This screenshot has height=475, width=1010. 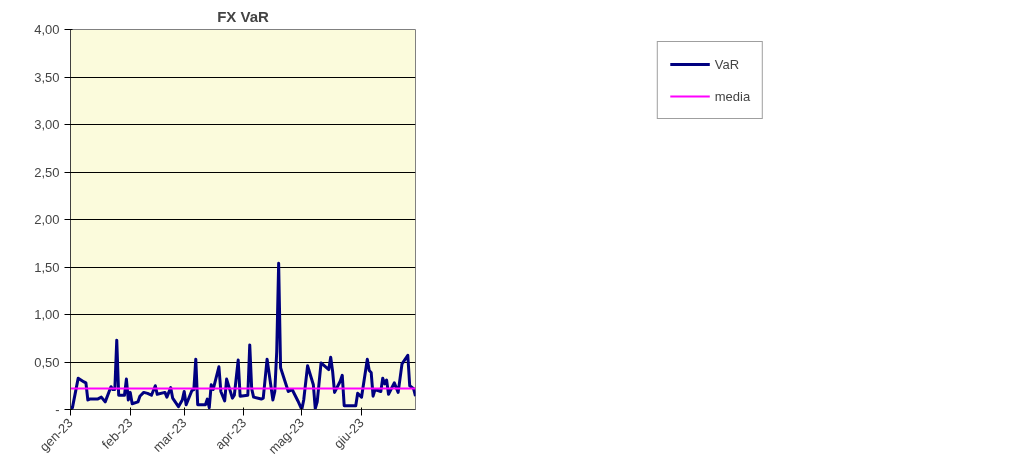 I want to click on legend-label: media, so click(x=732, y=96).